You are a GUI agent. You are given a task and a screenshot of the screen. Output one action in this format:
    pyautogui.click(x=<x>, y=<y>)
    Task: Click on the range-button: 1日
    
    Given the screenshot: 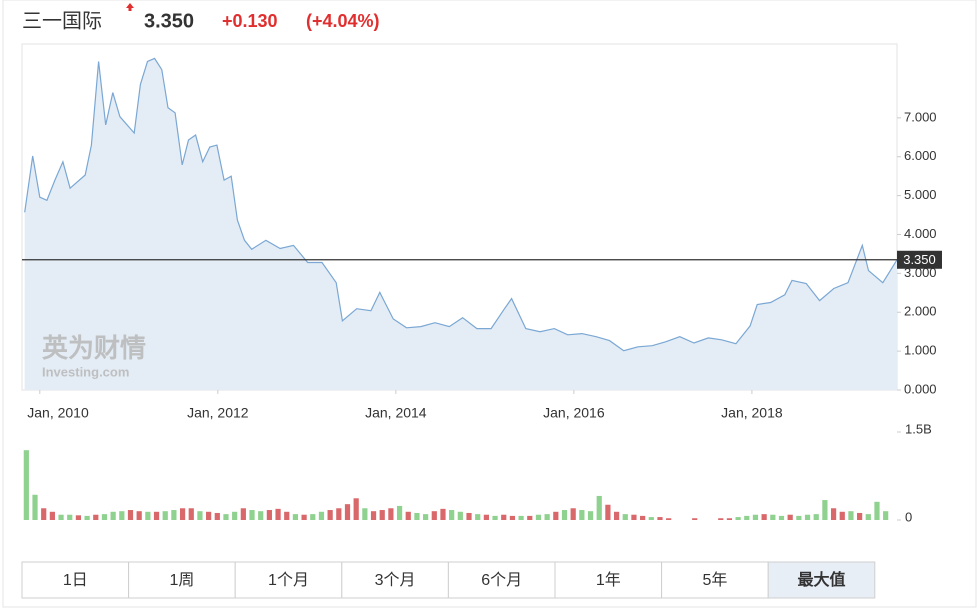 What is the action you would take?
    pyautogui.click(x=75, y=580)
    